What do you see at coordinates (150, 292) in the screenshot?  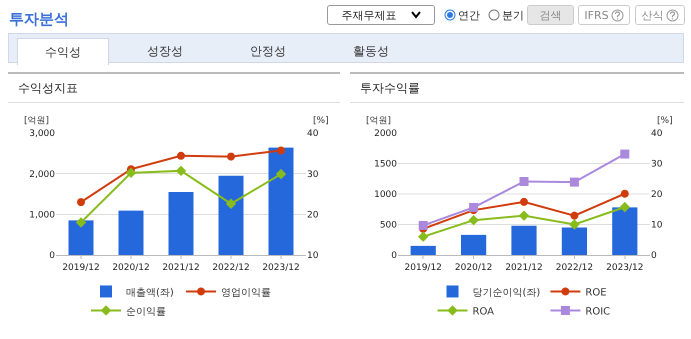 I see `legend-label: 매출액(좌)` at bounding box center [150, 292].